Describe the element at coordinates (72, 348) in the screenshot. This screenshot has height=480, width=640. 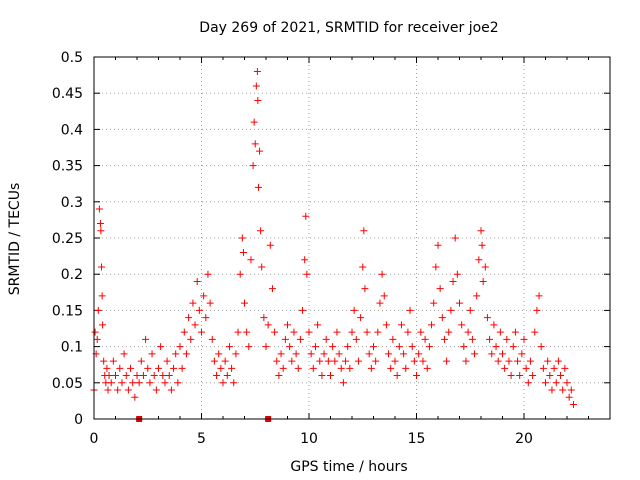
I see `y-tick-label: 0.1` at that location.